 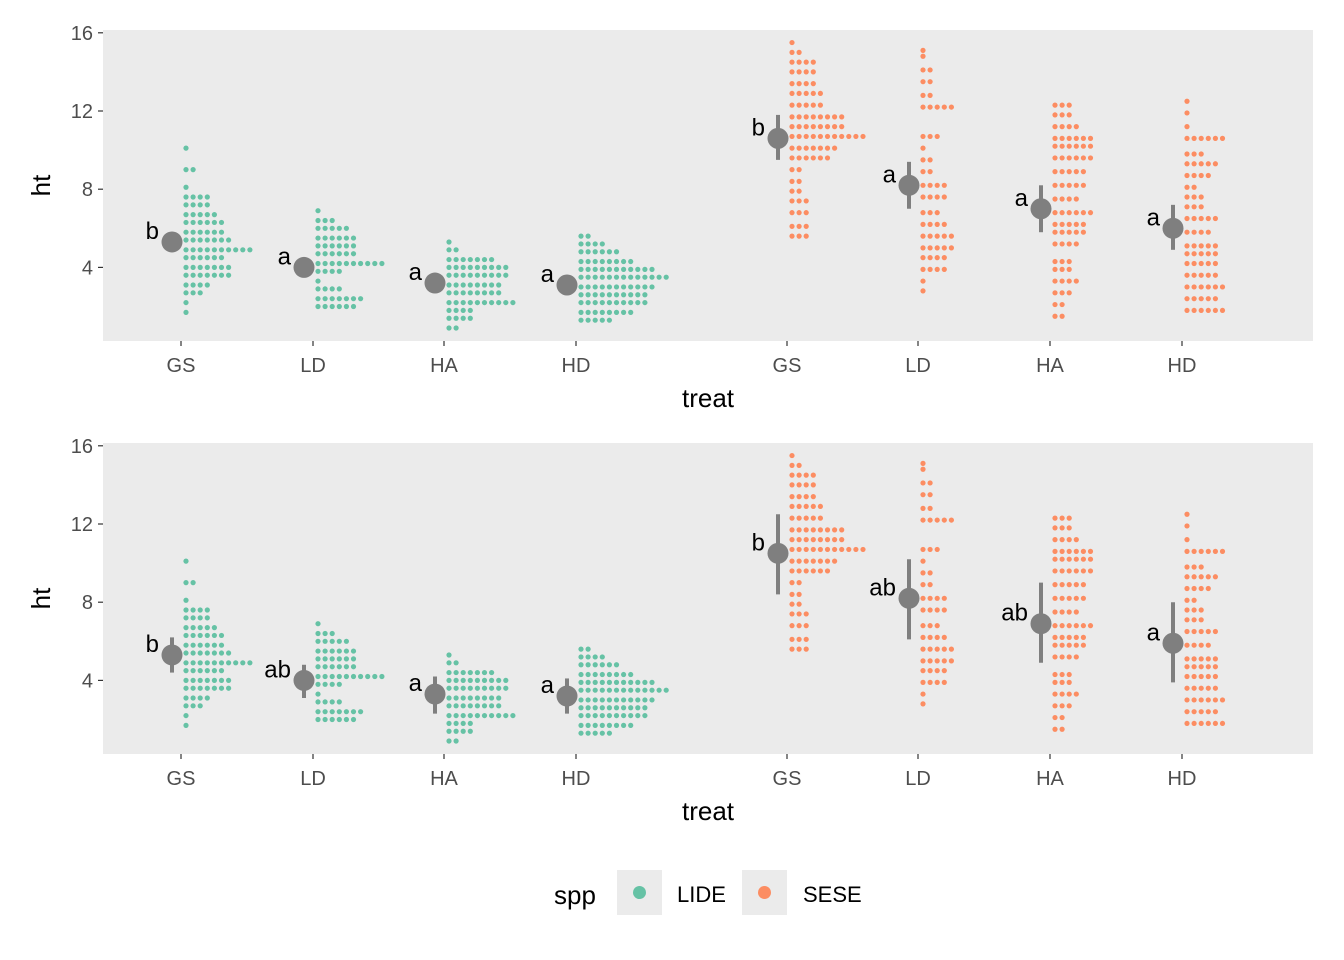 What do you see at coordinates (444, 366) in the screenshot?
I see `x-tick-label: HA` at bounding box center [444, 366].